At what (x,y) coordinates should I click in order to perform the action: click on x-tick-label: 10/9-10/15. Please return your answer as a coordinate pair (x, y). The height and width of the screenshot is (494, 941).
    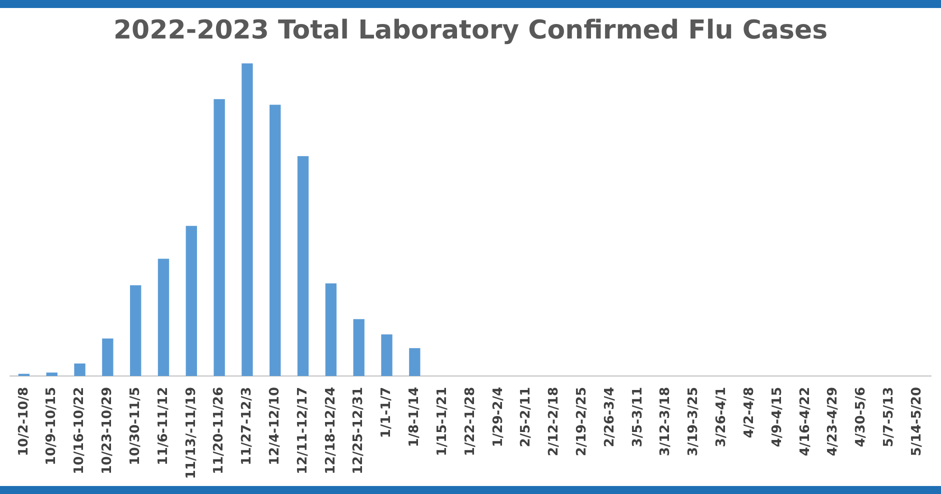
    Looking at the image, I should click on (52, 426).